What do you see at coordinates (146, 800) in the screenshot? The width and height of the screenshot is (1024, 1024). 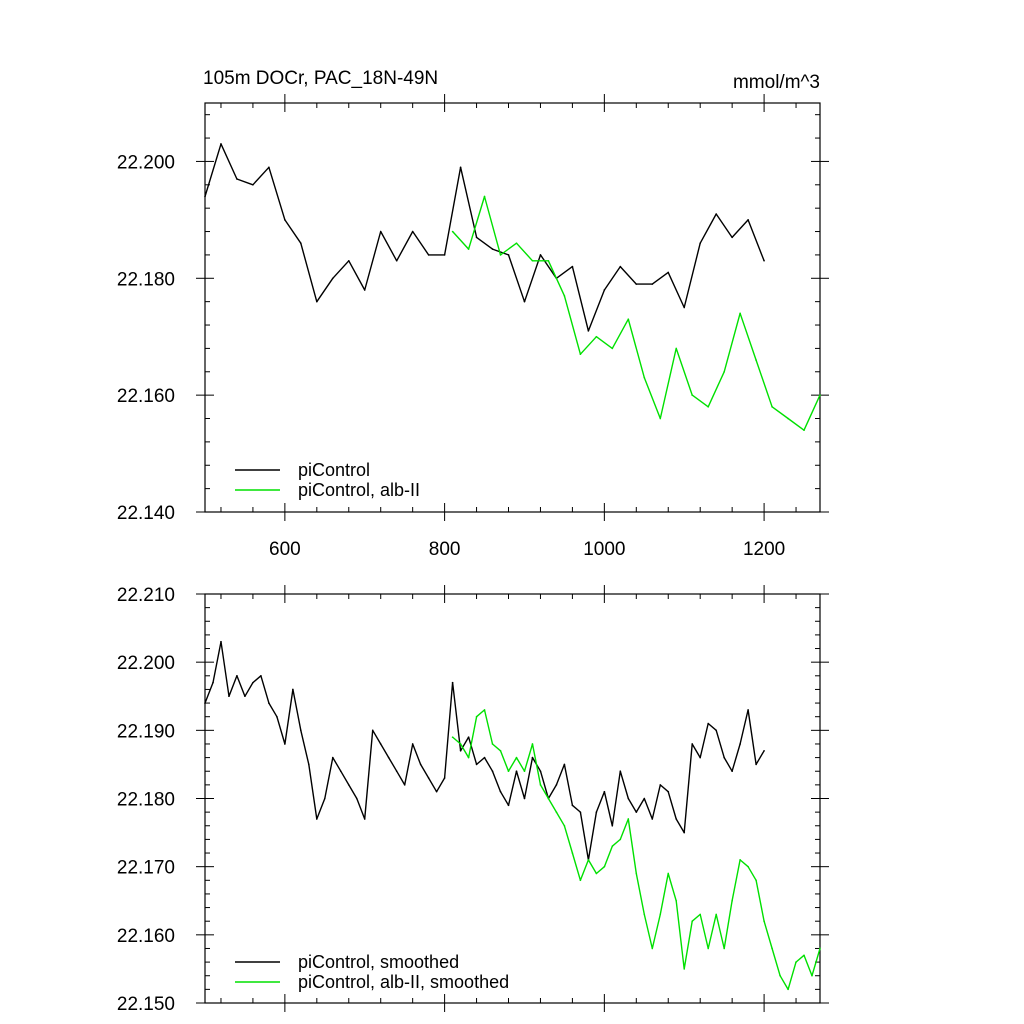 I see `y-tick-label: 22.180` at bounding box center [146, 800].